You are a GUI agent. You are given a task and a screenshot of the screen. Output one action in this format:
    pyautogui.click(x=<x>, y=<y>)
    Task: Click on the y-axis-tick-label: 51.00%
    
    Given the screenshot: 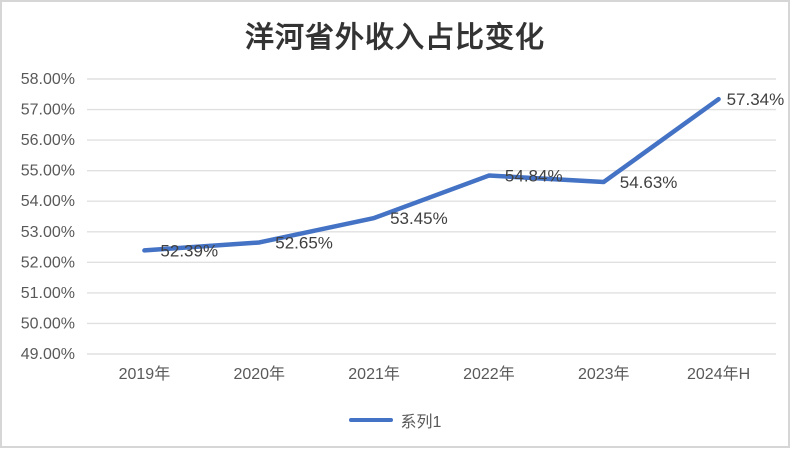 What is the action you would take?
    pyautogui.click(x=48, y=293)
    